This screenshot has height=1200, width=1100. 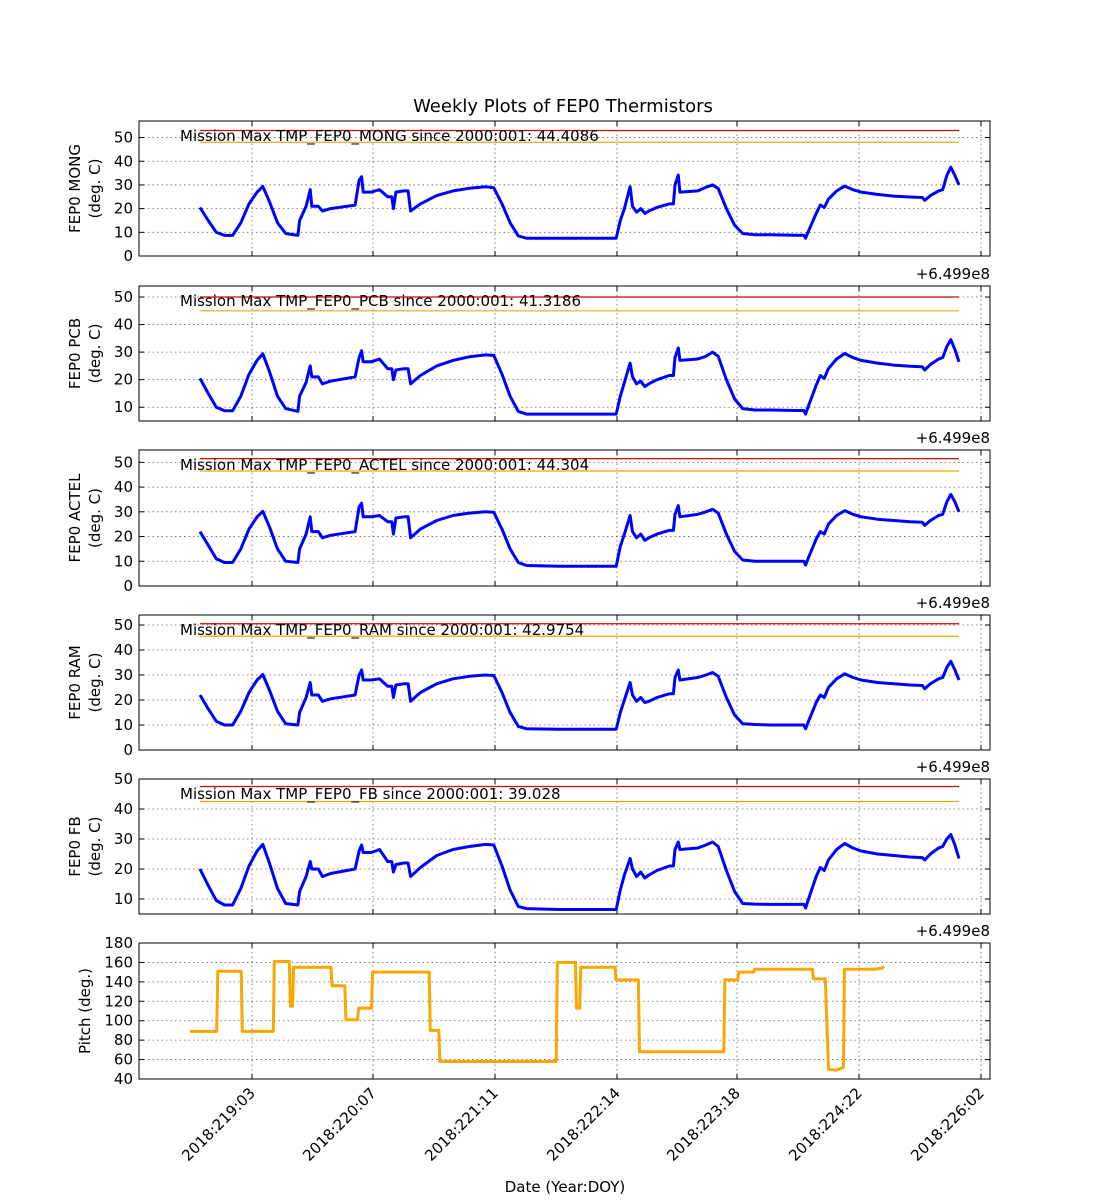 What do you see at coordinates (75, 353) in the screenshot?
I see `y-axis-label: FEP0 PCB` at bounding box center [75, 353].